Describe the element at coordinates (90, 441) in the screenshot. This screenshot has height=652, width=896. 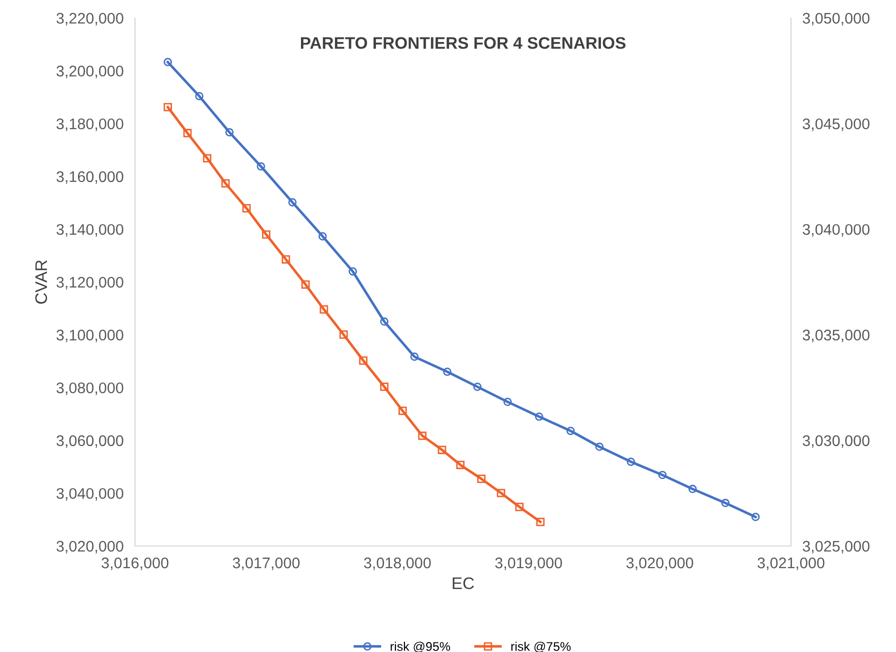
I see `y-tick-label: 3,060,000` at that location.